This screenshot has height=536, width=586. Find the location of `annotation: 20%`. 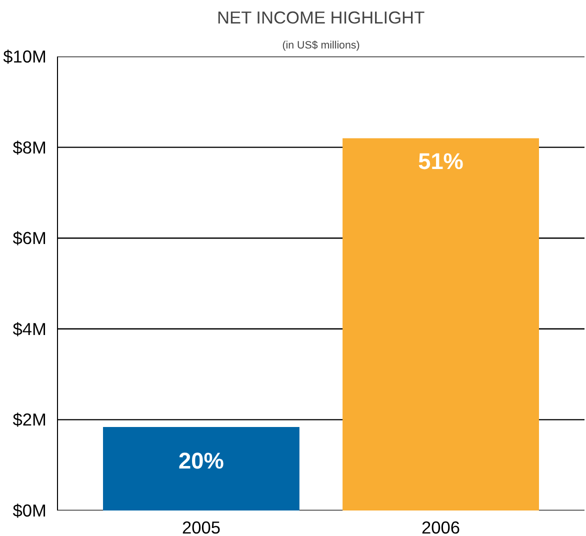

annotation: 20% is located at coordinates (201, 460).